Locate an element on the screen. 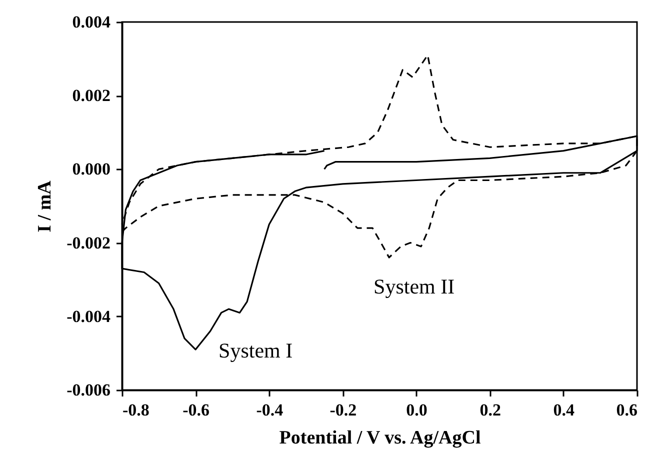 The image size is (654, 459). x-tick-label: -0.4 is located at coordinates (270, 410).